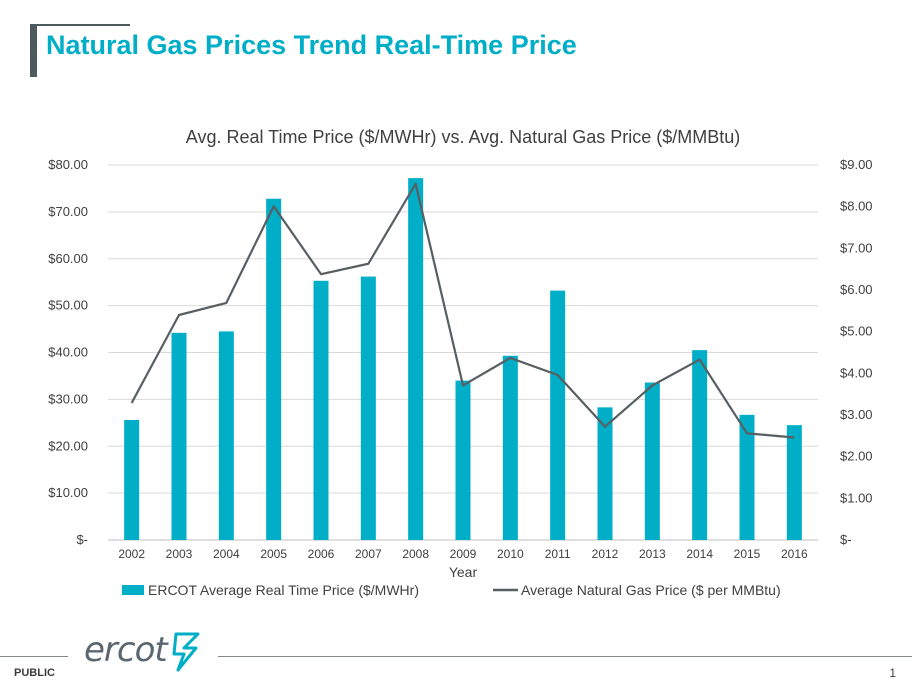 The image size is (920, 694). Describe the element at coordinates (131, 554) in the screenshot. I see `x-tick-label: 2002` at that location.